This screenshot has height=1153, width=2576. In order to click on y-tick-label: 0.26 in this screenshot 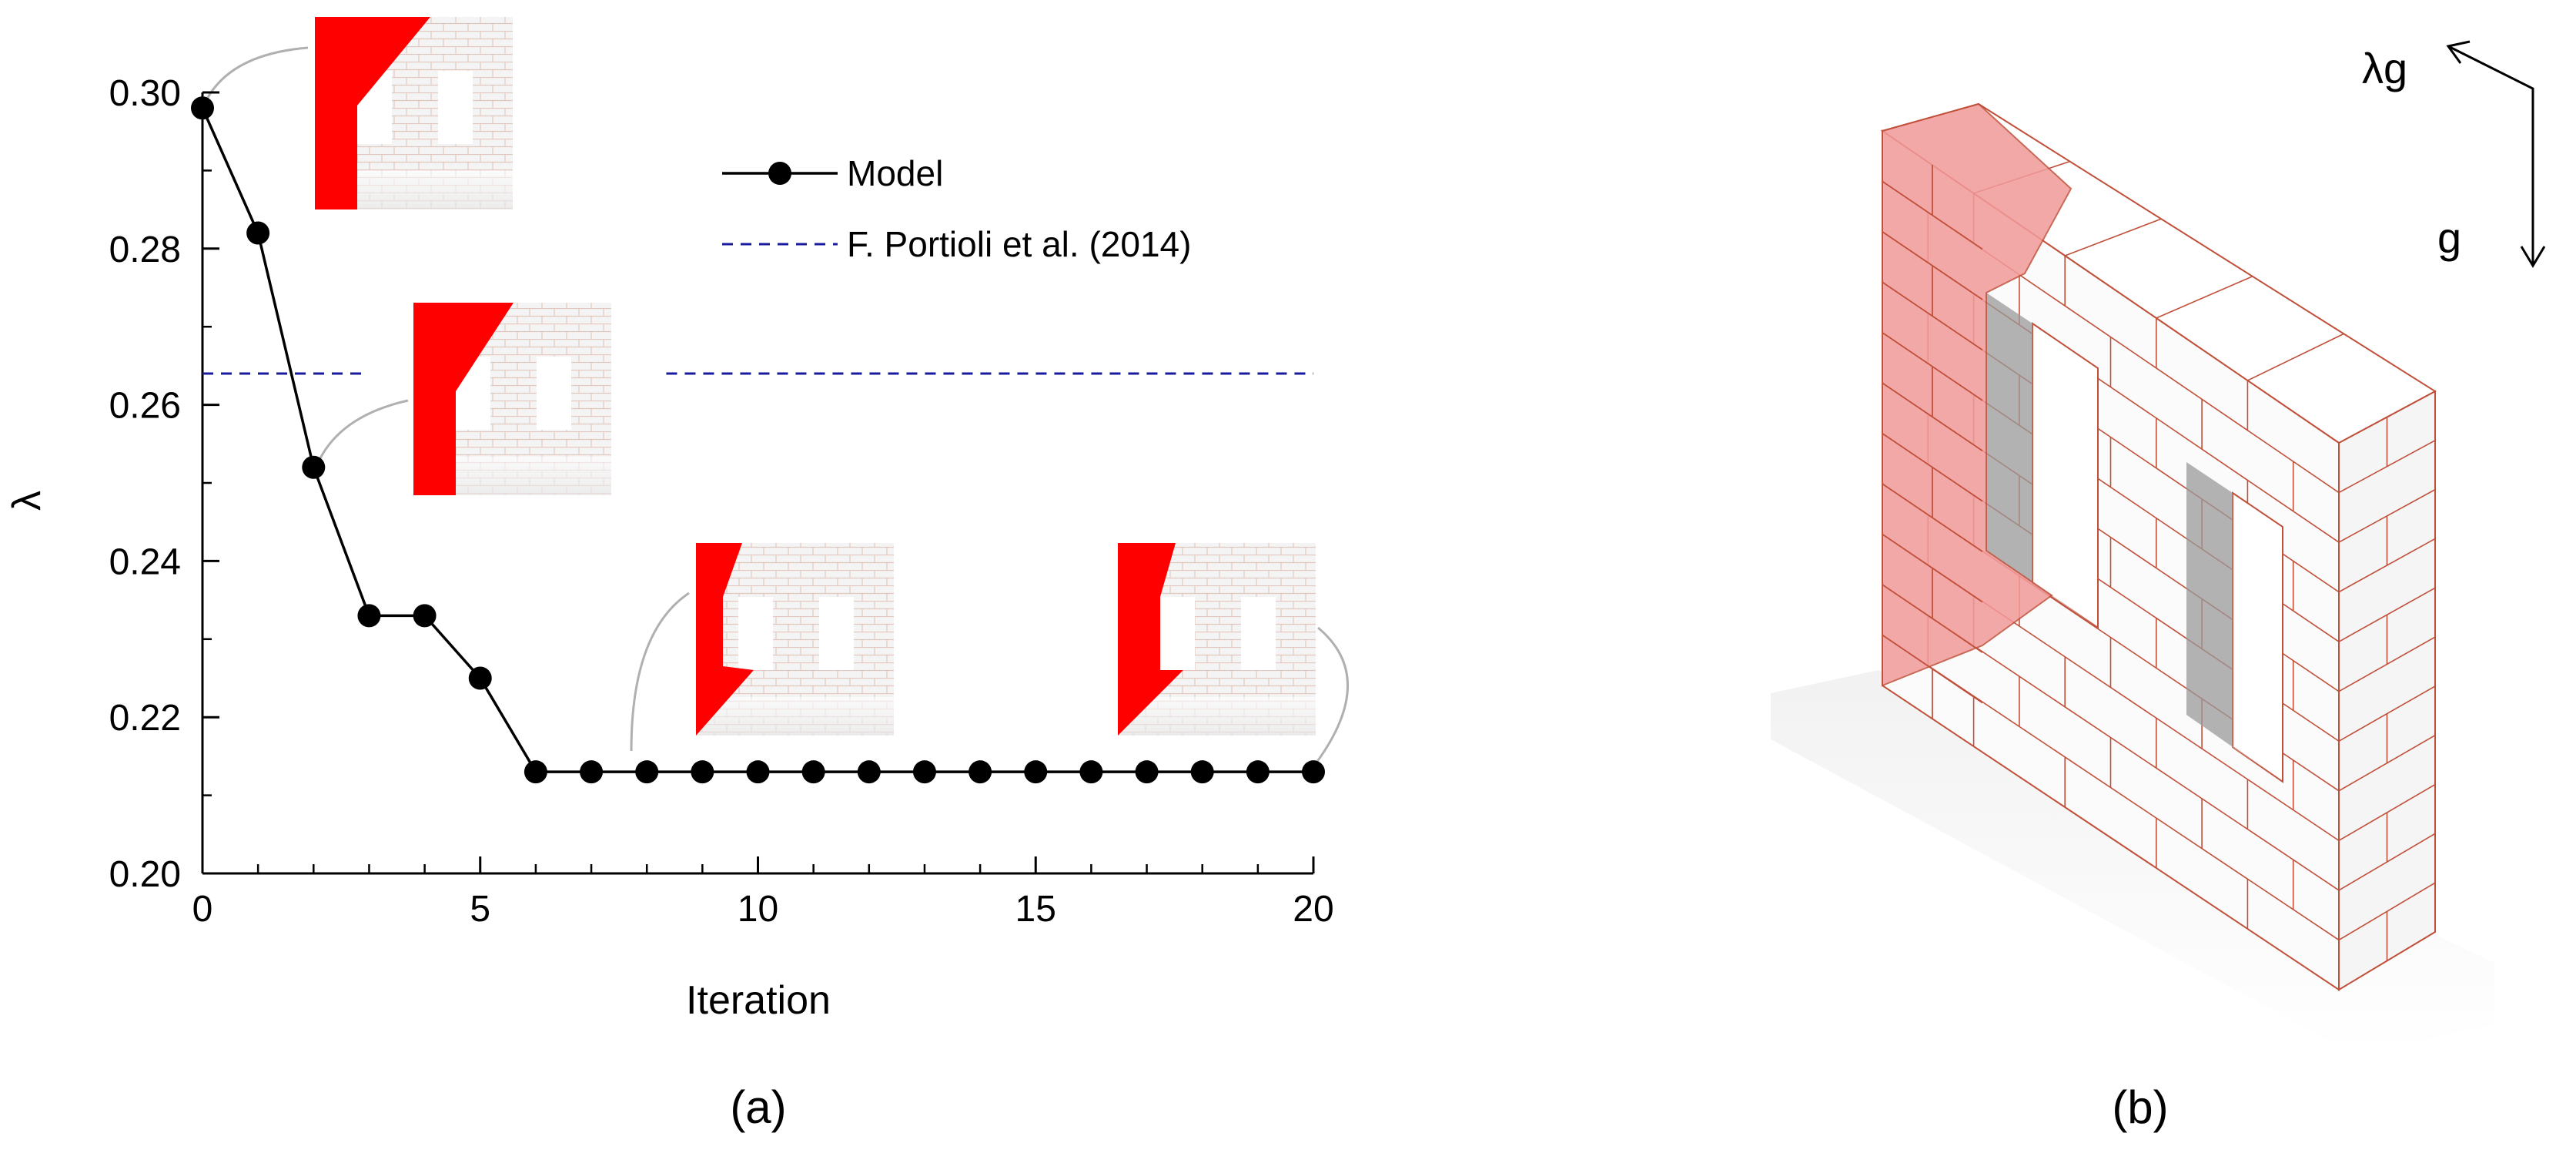, I will do `click(145, 407)`.